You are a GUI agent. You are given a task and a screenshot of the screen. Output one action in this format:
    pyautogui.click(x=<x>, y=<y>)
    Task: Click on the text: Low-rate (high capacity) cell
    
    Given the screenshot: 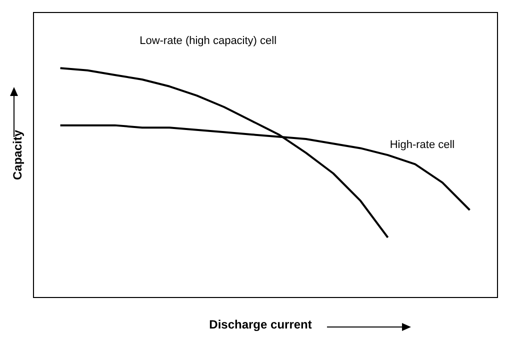 What is the action you would take?
    pyautogui.click(x=208, y=41)
    